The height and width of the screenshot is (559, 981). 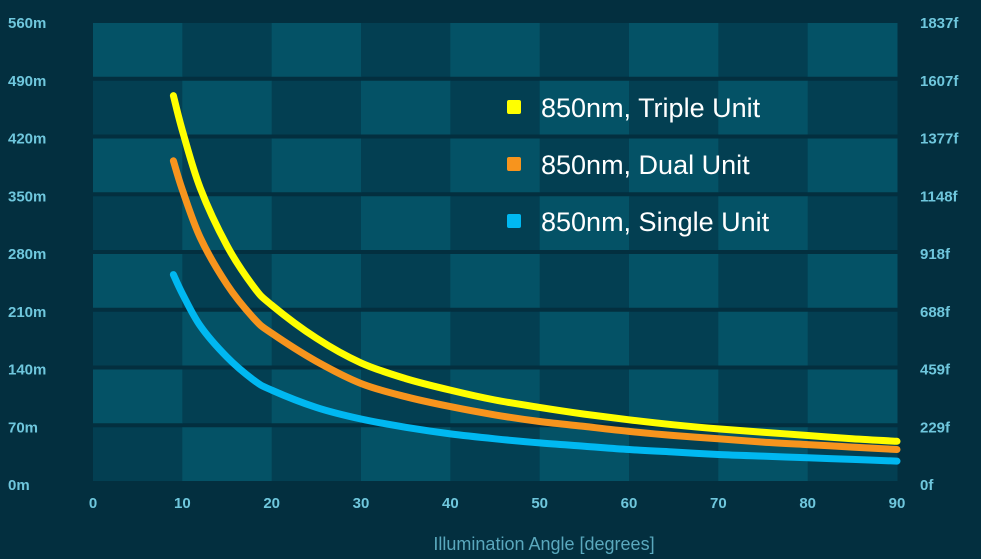 What do you see at coordinates (543, 544) in the screenshot?
I see `x-axis-label: Illumination Angle [degrees]` at bounding box center [543, 544].